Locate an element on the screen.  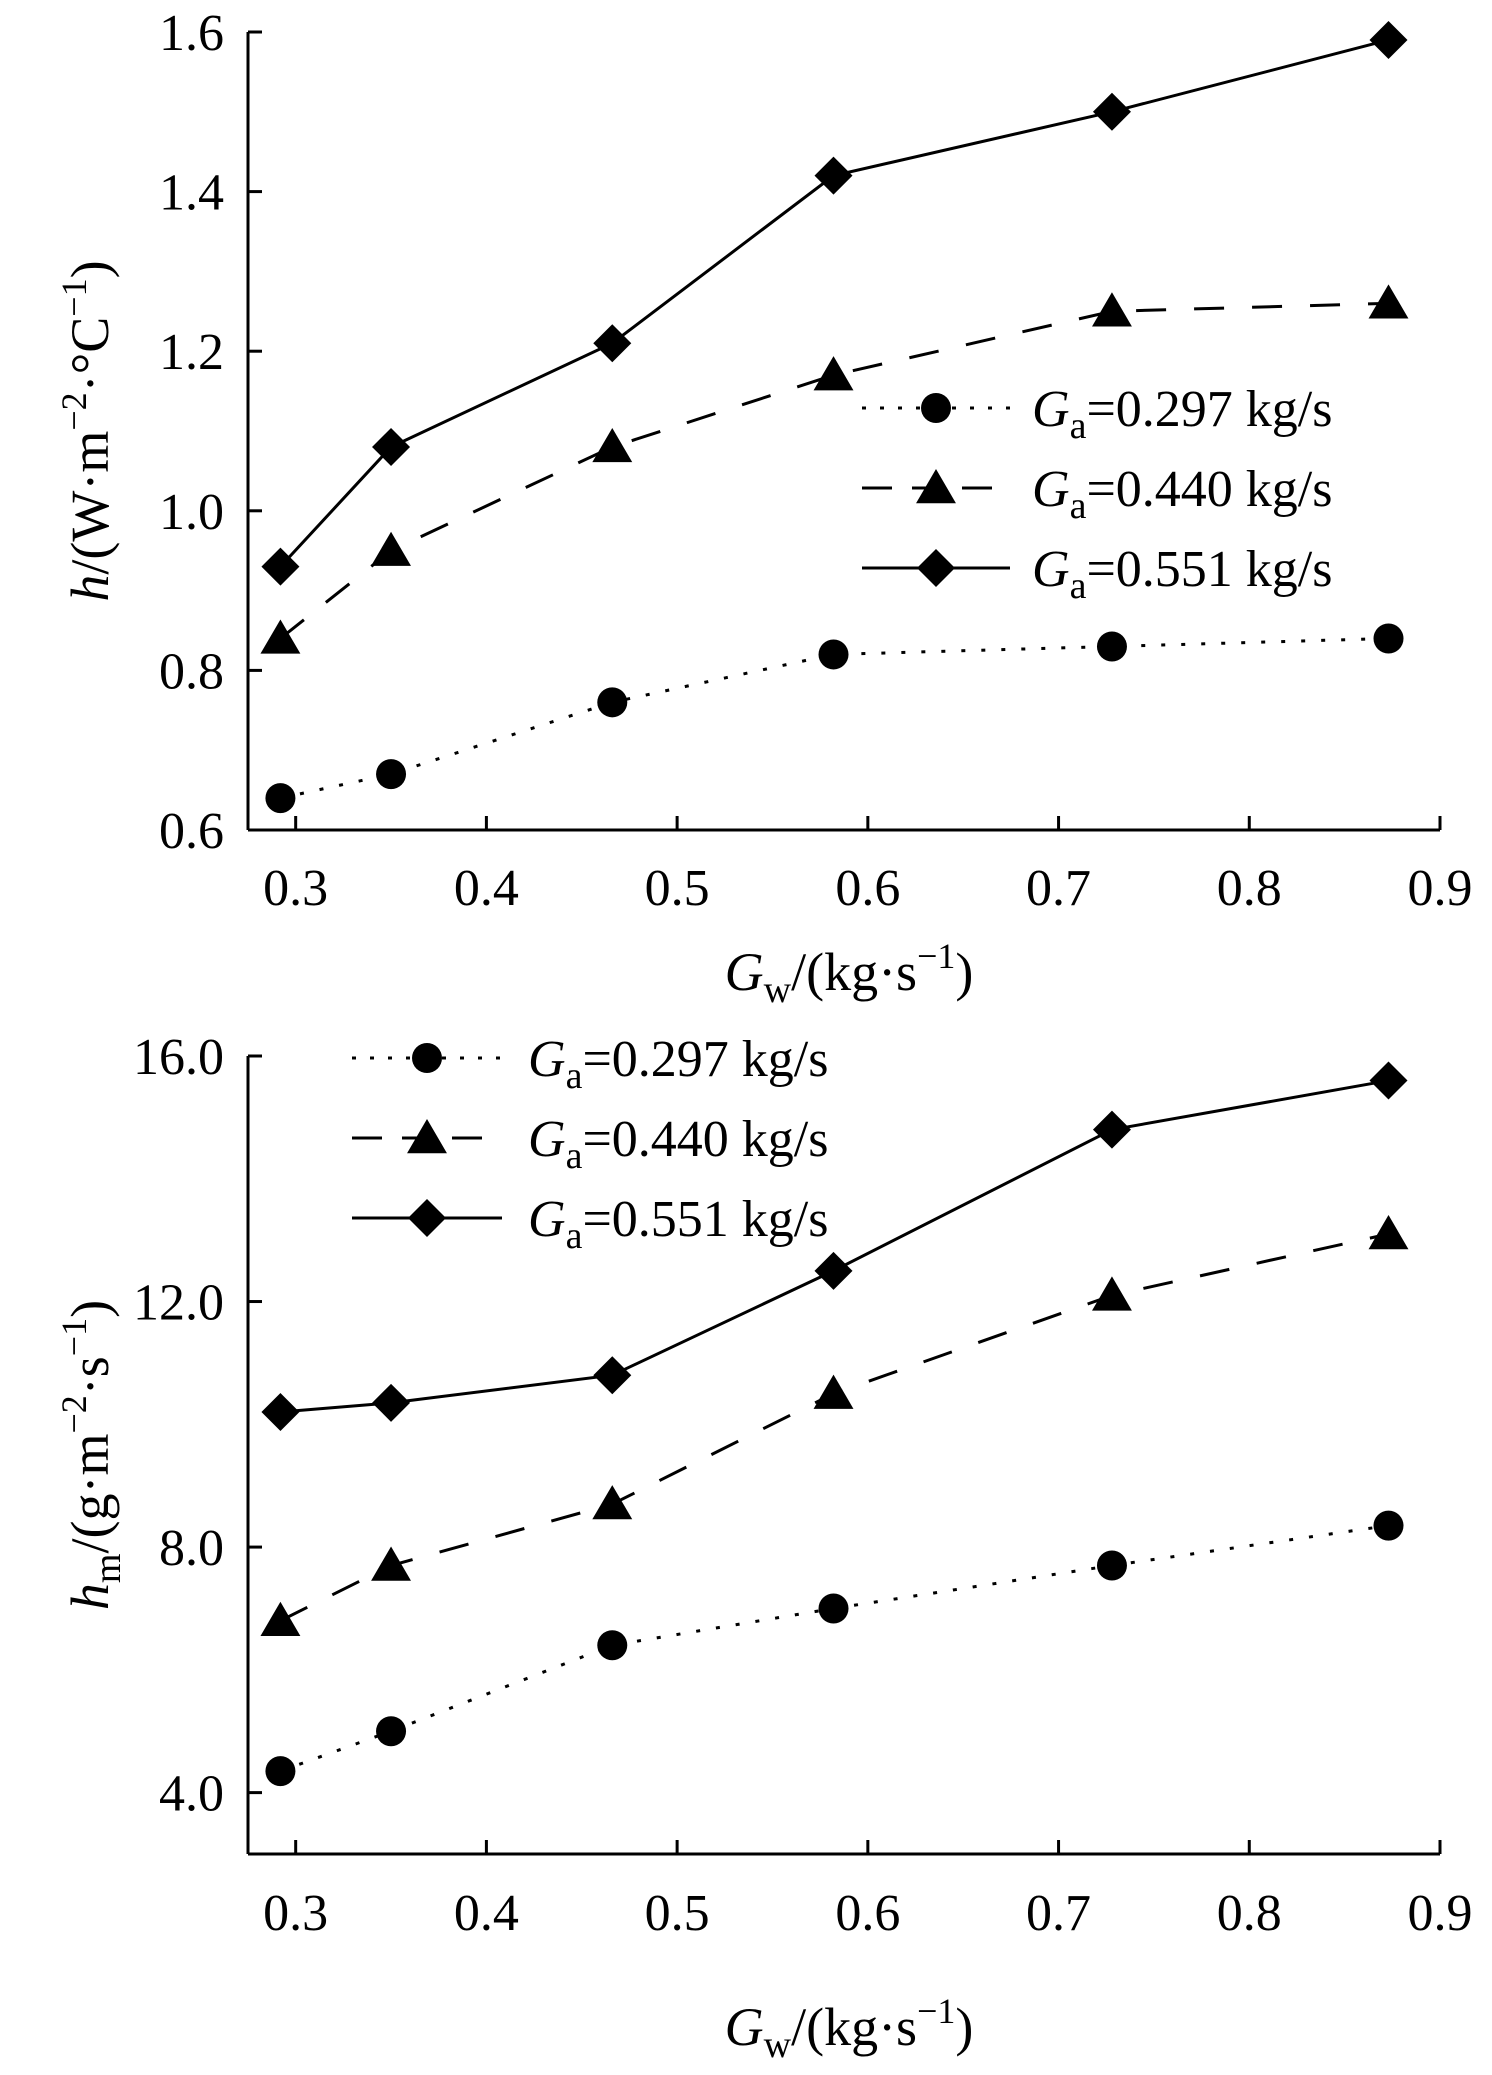
y-axis-label: hm/(g·m−2·s−1) is located at coordinates (91, 1455).